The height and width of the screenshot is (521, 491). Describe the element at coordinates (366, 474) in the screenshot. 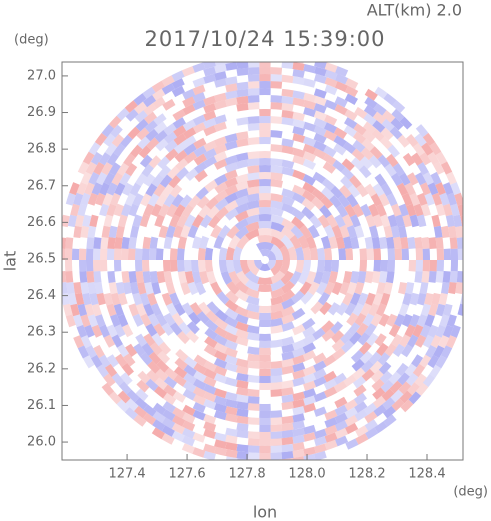

I see `x-tick-label: 128.2` at that location.